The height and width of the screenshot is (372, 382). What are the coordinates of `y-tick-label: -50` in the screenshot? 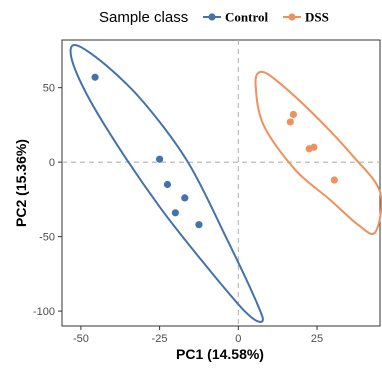 It's located at (47, 238).